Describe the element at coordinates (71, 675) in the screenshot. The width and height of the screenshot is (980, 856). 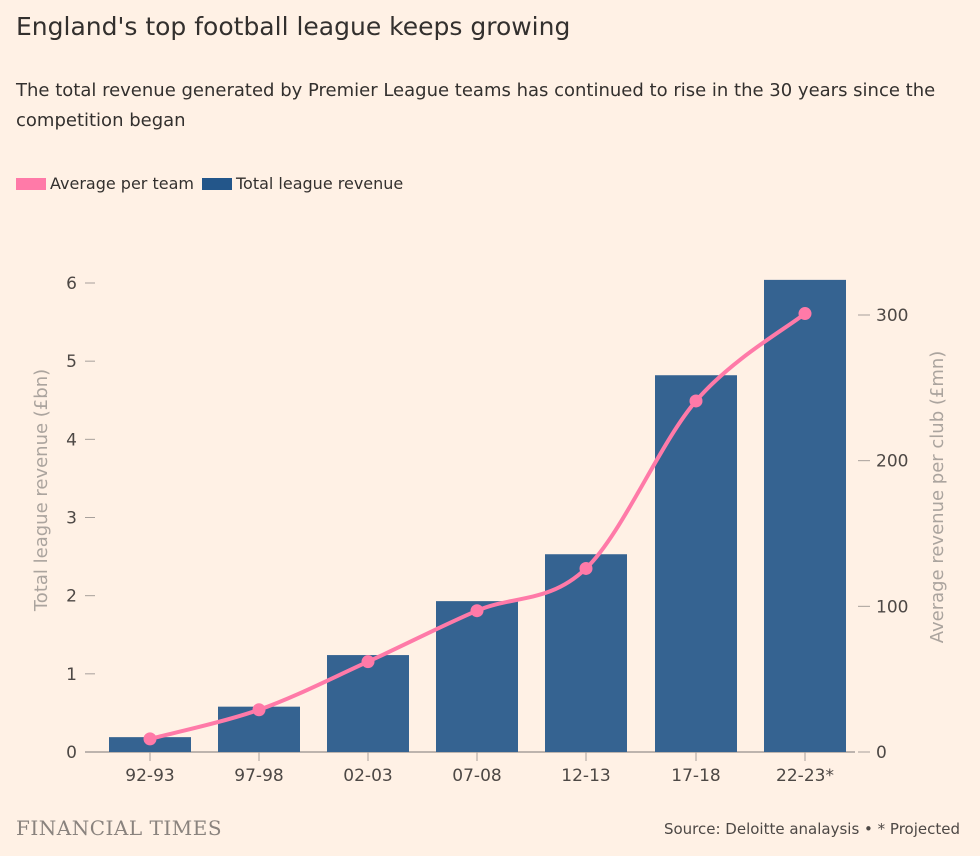
I see `left-tick-label: 1` at that location.